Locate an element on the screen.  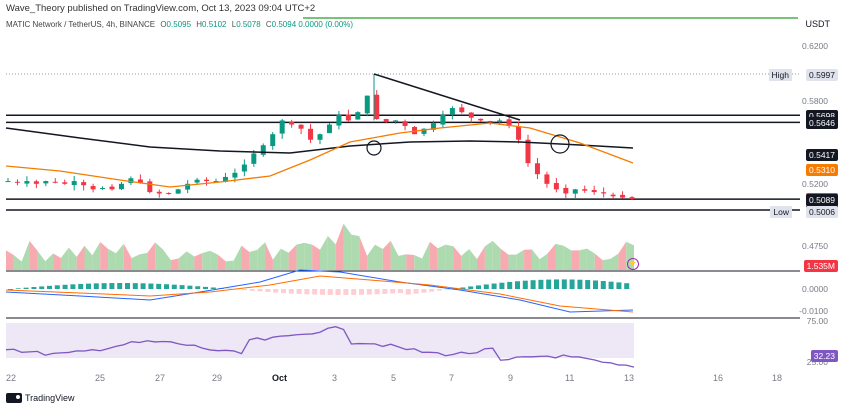
brand-name: TradingView is located at coordinates (50, 398).